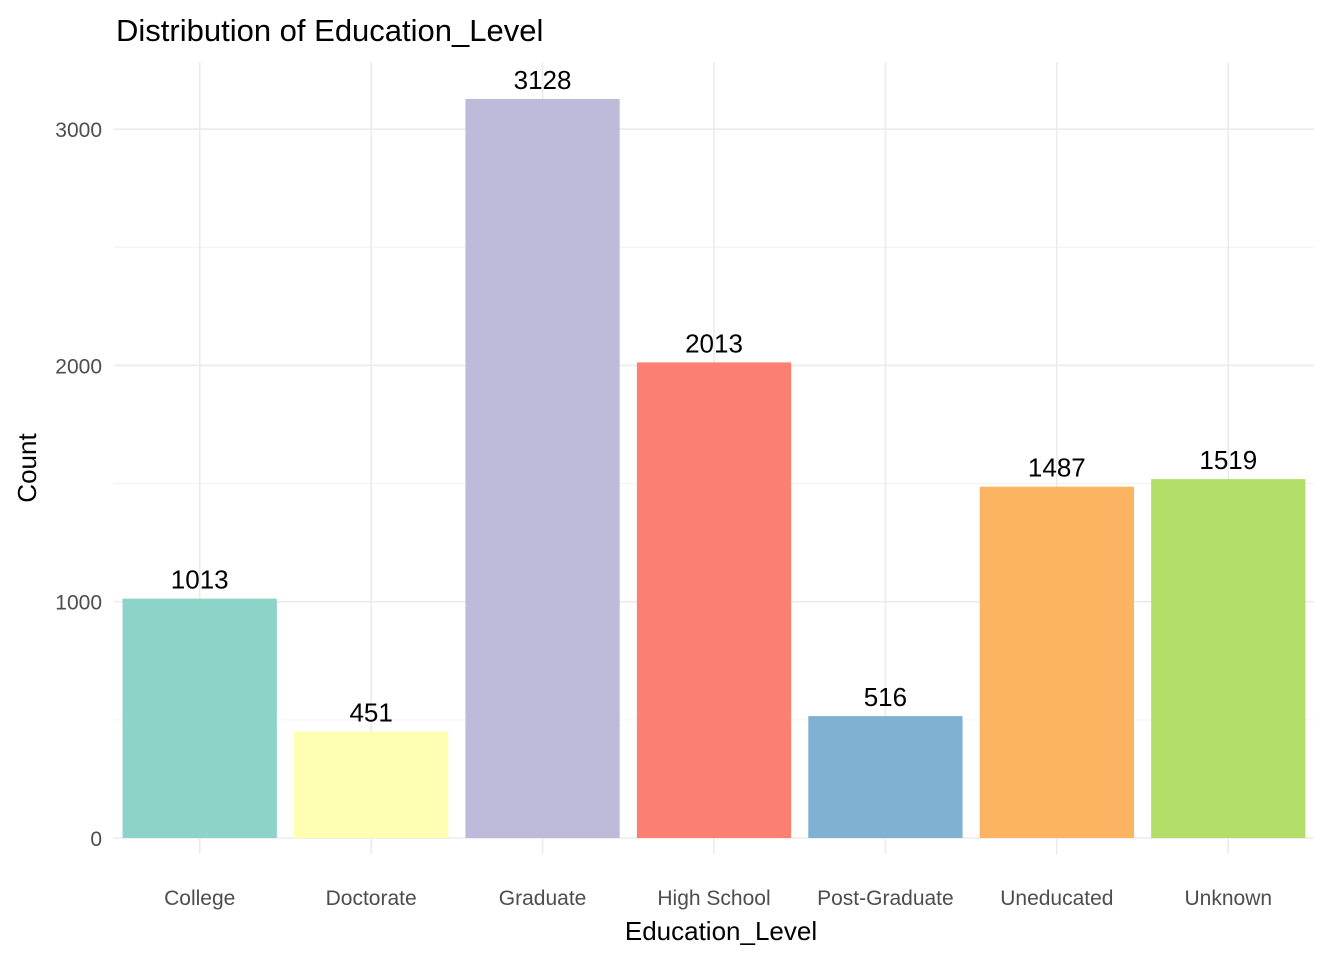  I want to click on y-axis-title: Count, so click(27, 468).